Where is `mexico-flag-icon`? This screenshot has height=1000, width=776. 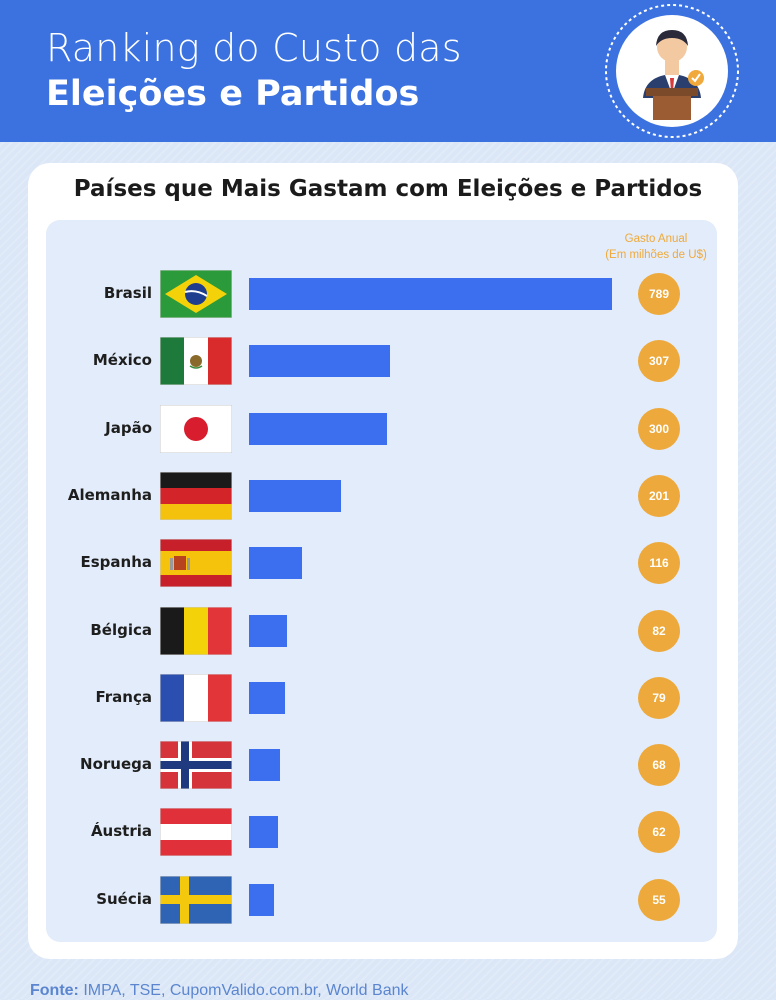 mexico-flag-icon is located at coordinates (196, 361).